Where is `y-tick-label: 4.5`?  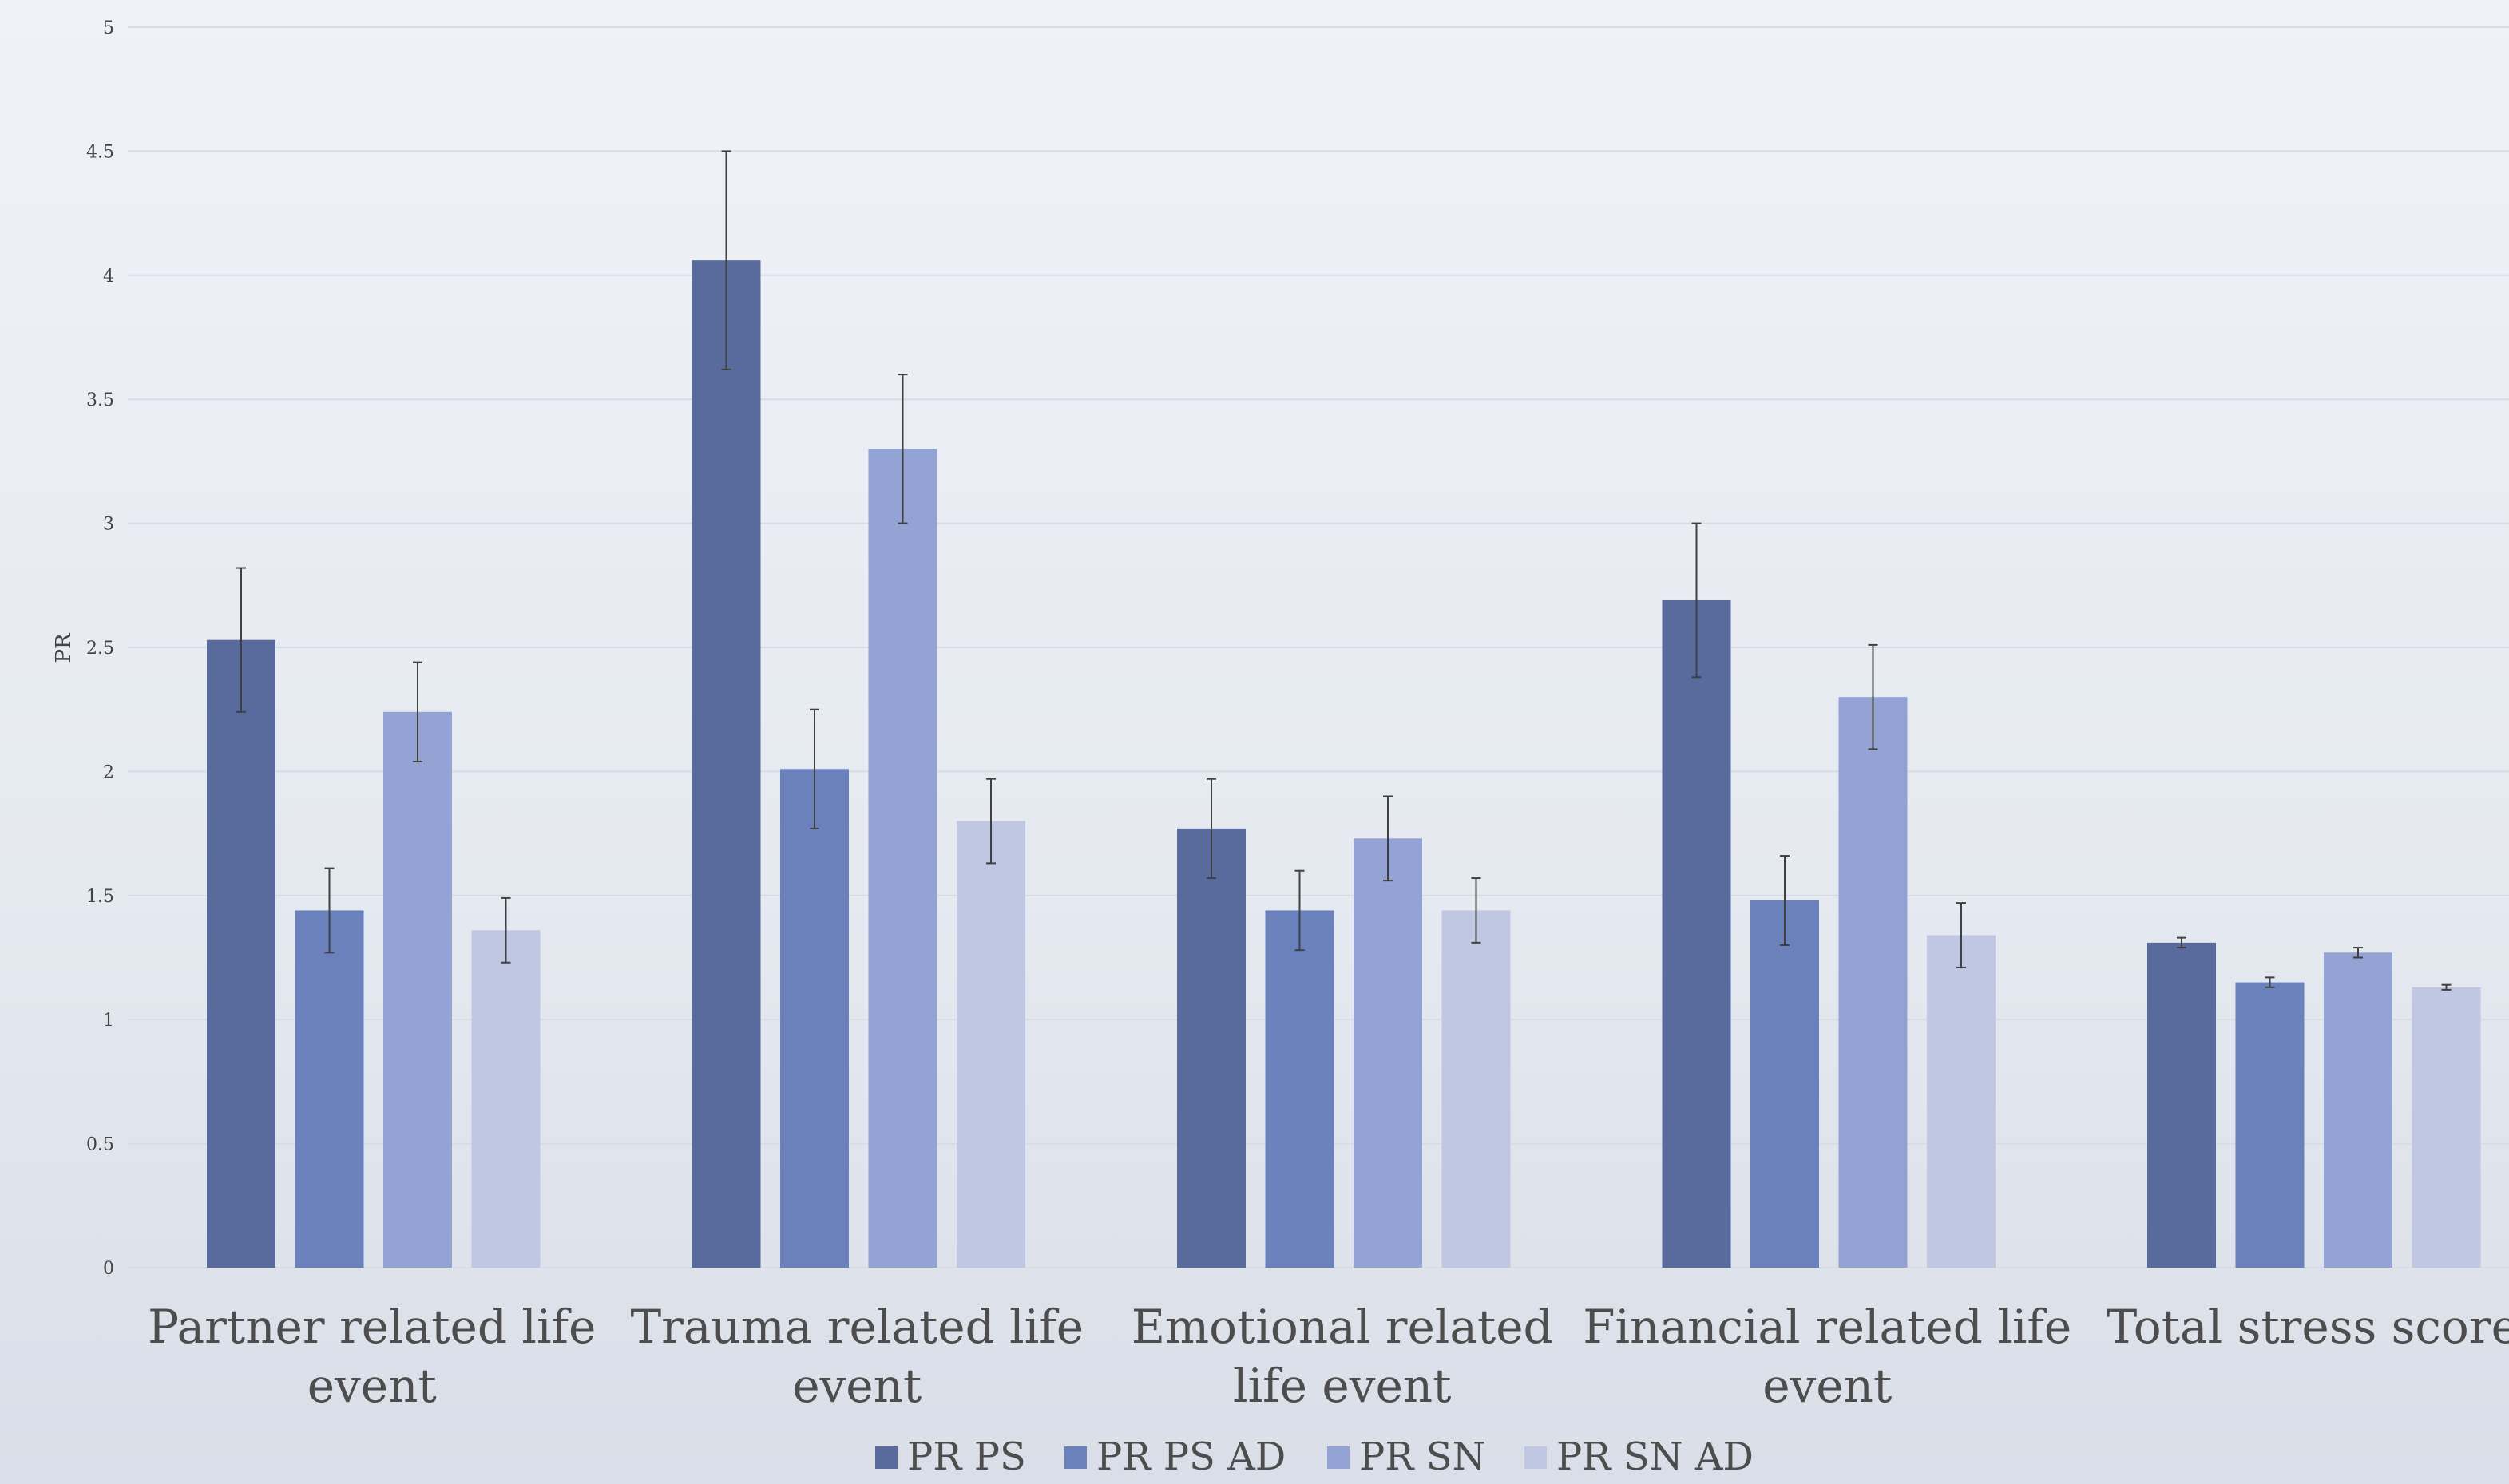 y-tick-label: 4.5 is located at coordinates (100, 152).